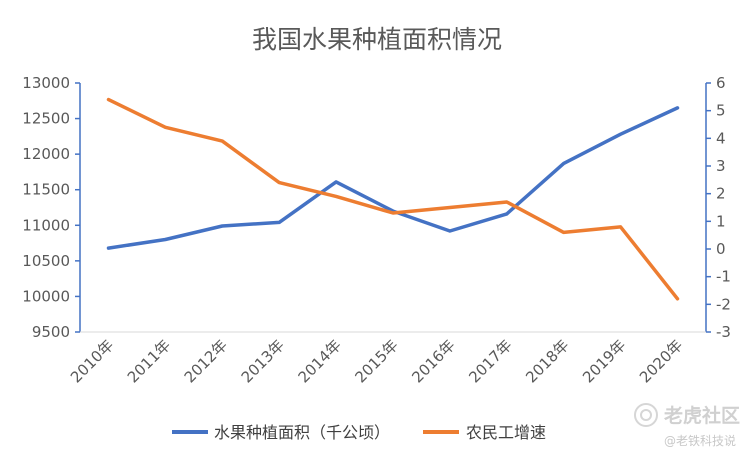  I want to click on left-tick-label: 9500, so click(51, 332).